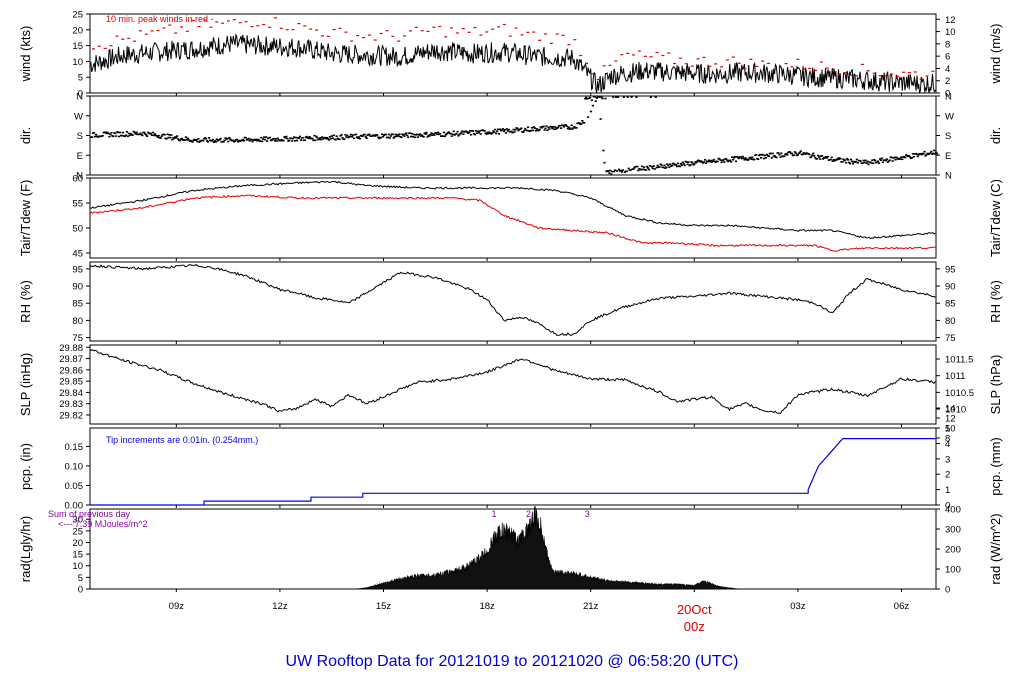 The height and width of the screenshot is (700, 1024). I want to click on left-tick-label: 29.84, so click(71, 393).